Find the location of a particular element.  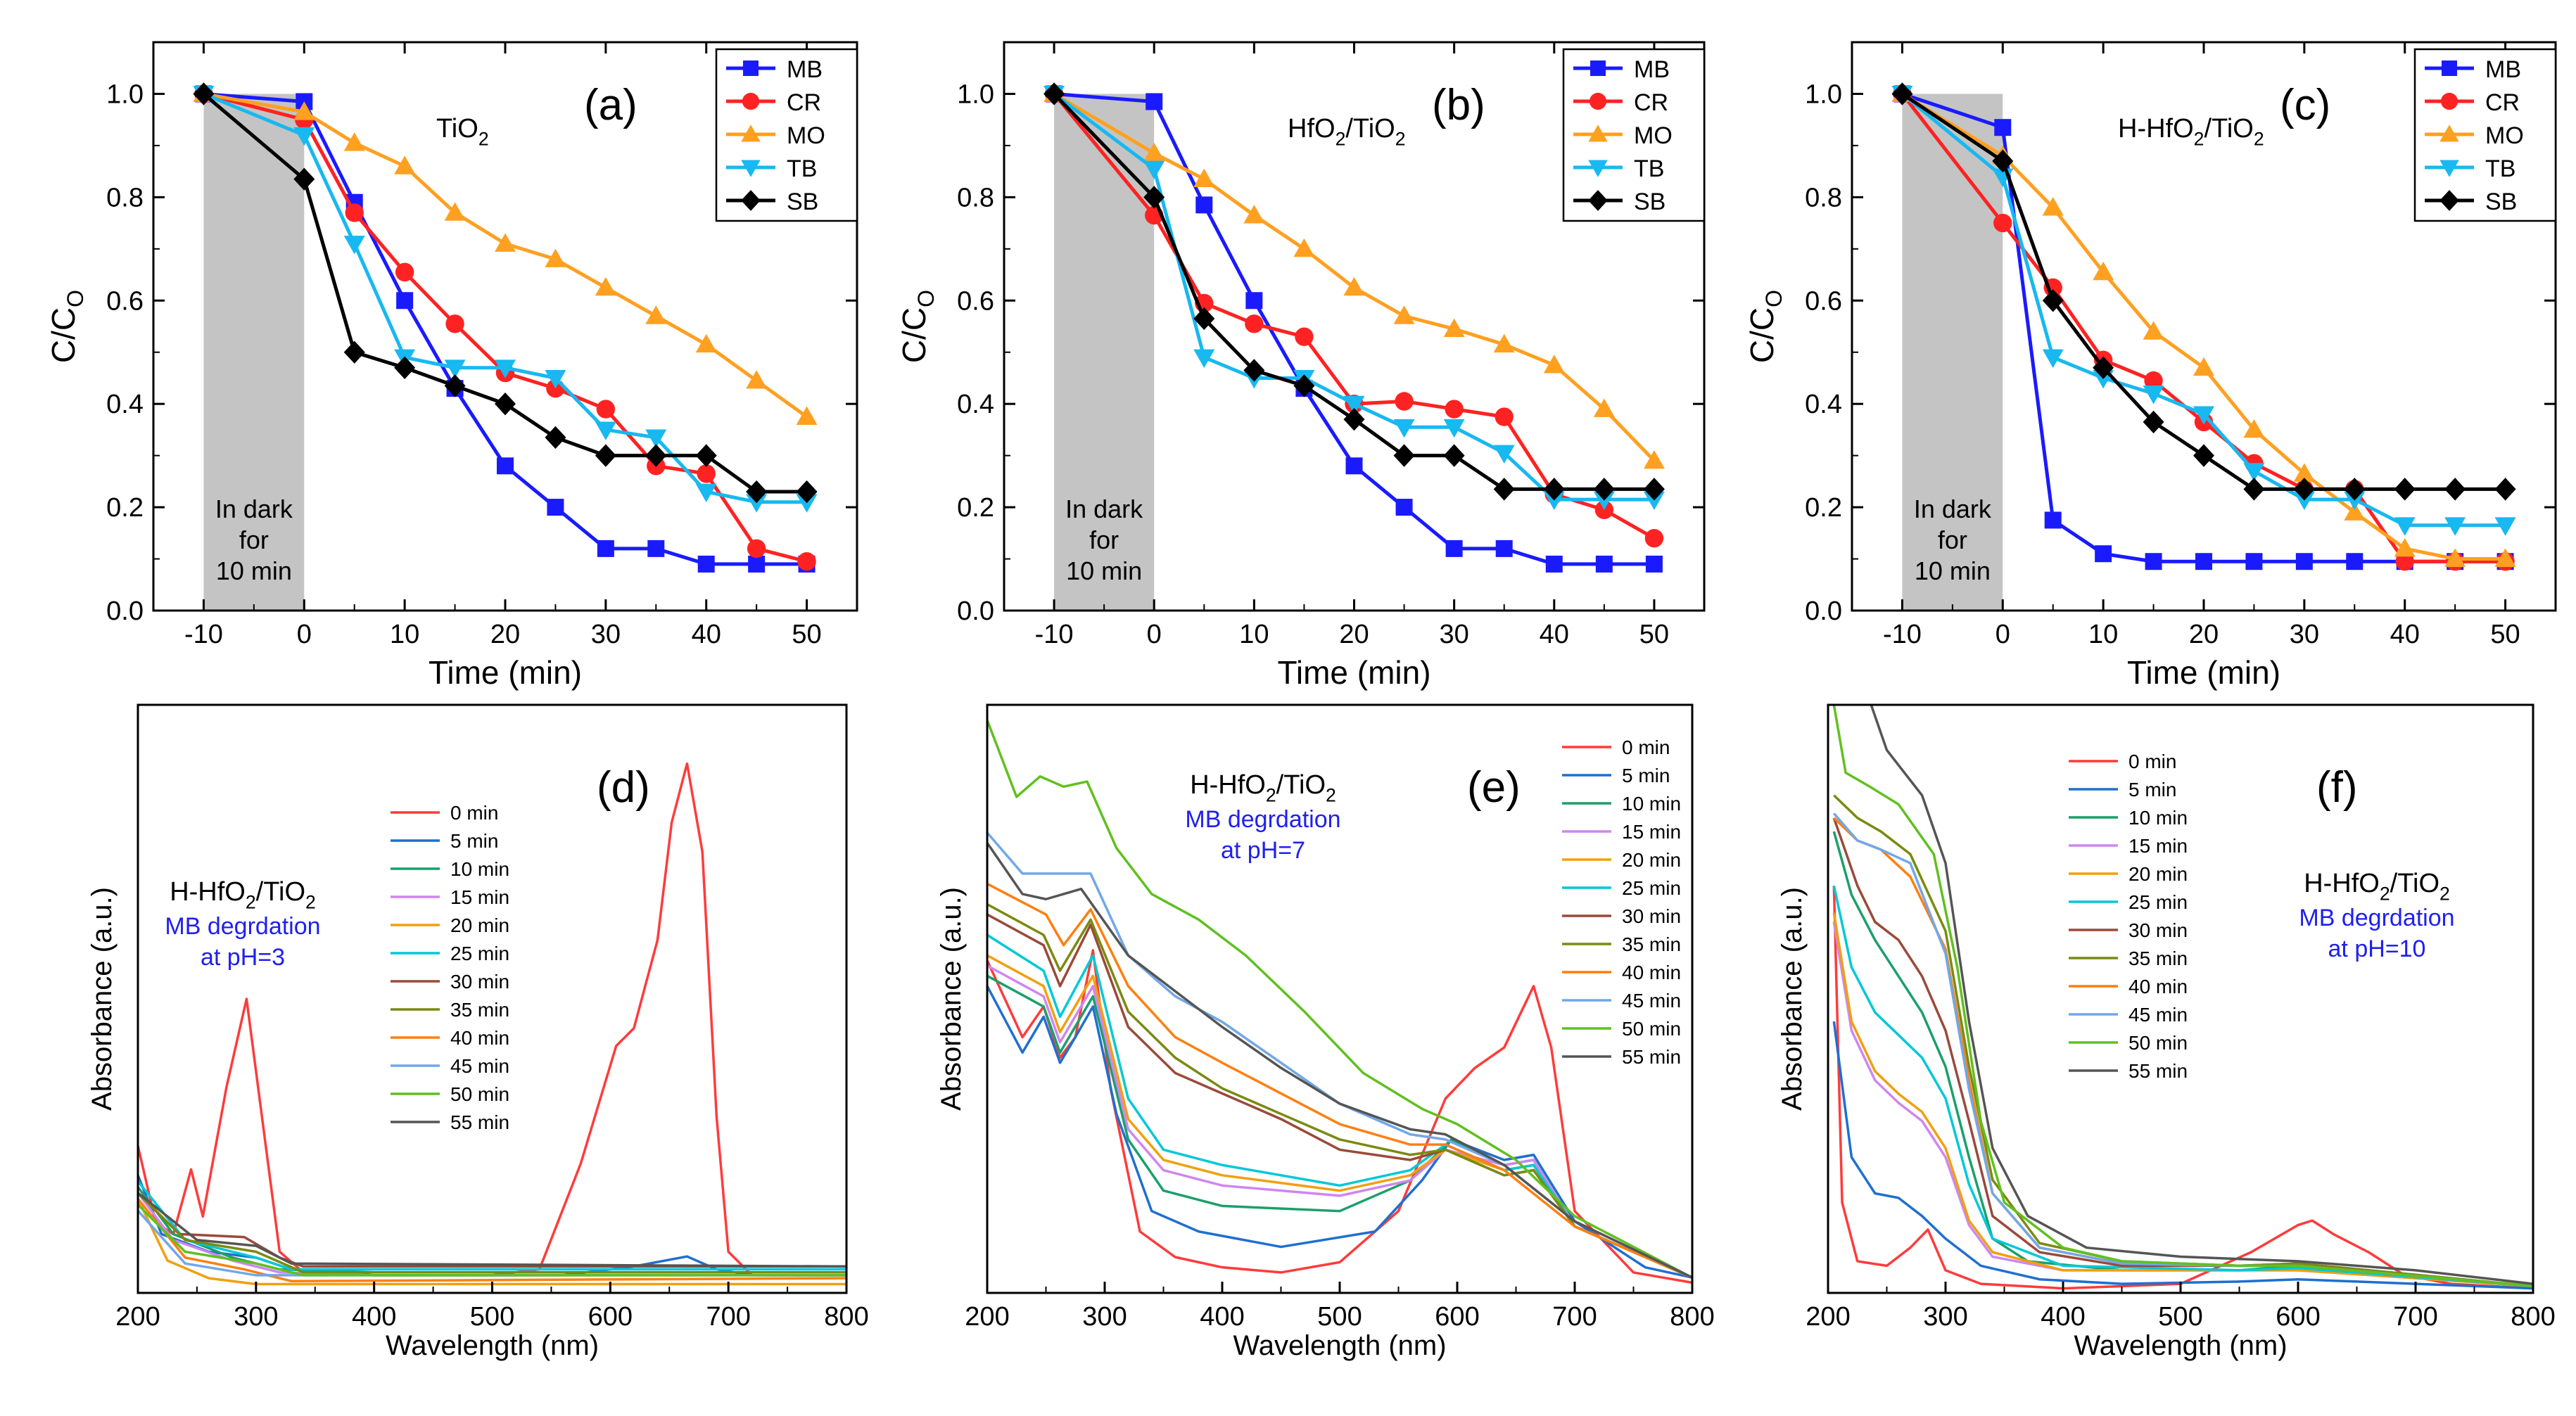

y-axis-label: Absorbance (a.u.) is located at coordinates (102, 999).